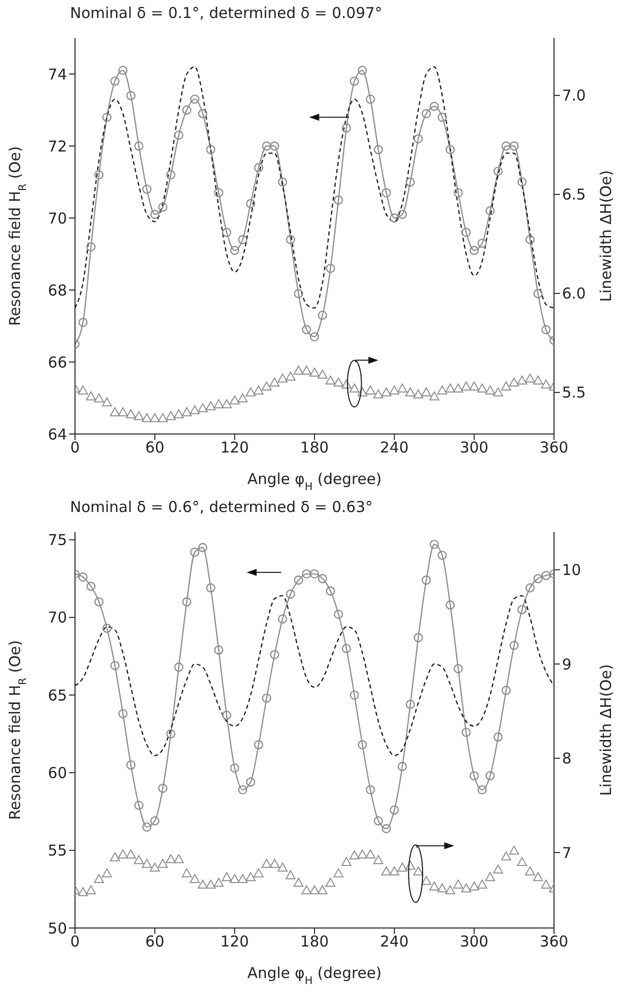 The image size is (629, 995). What do you see at coordinates (57, 362) in the screenshot?
I see `y-tick-label: 66` at bounding box center [57, 362].